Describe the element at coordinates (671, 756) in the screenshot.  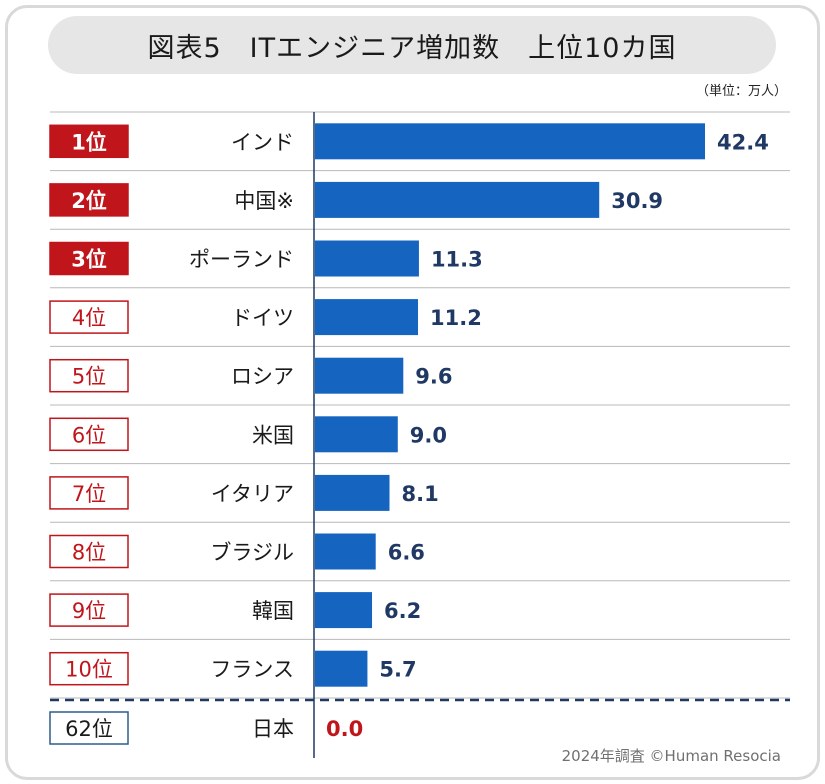
I see `footer-credit: 2024年調査 ©Human Resocia` at that location.